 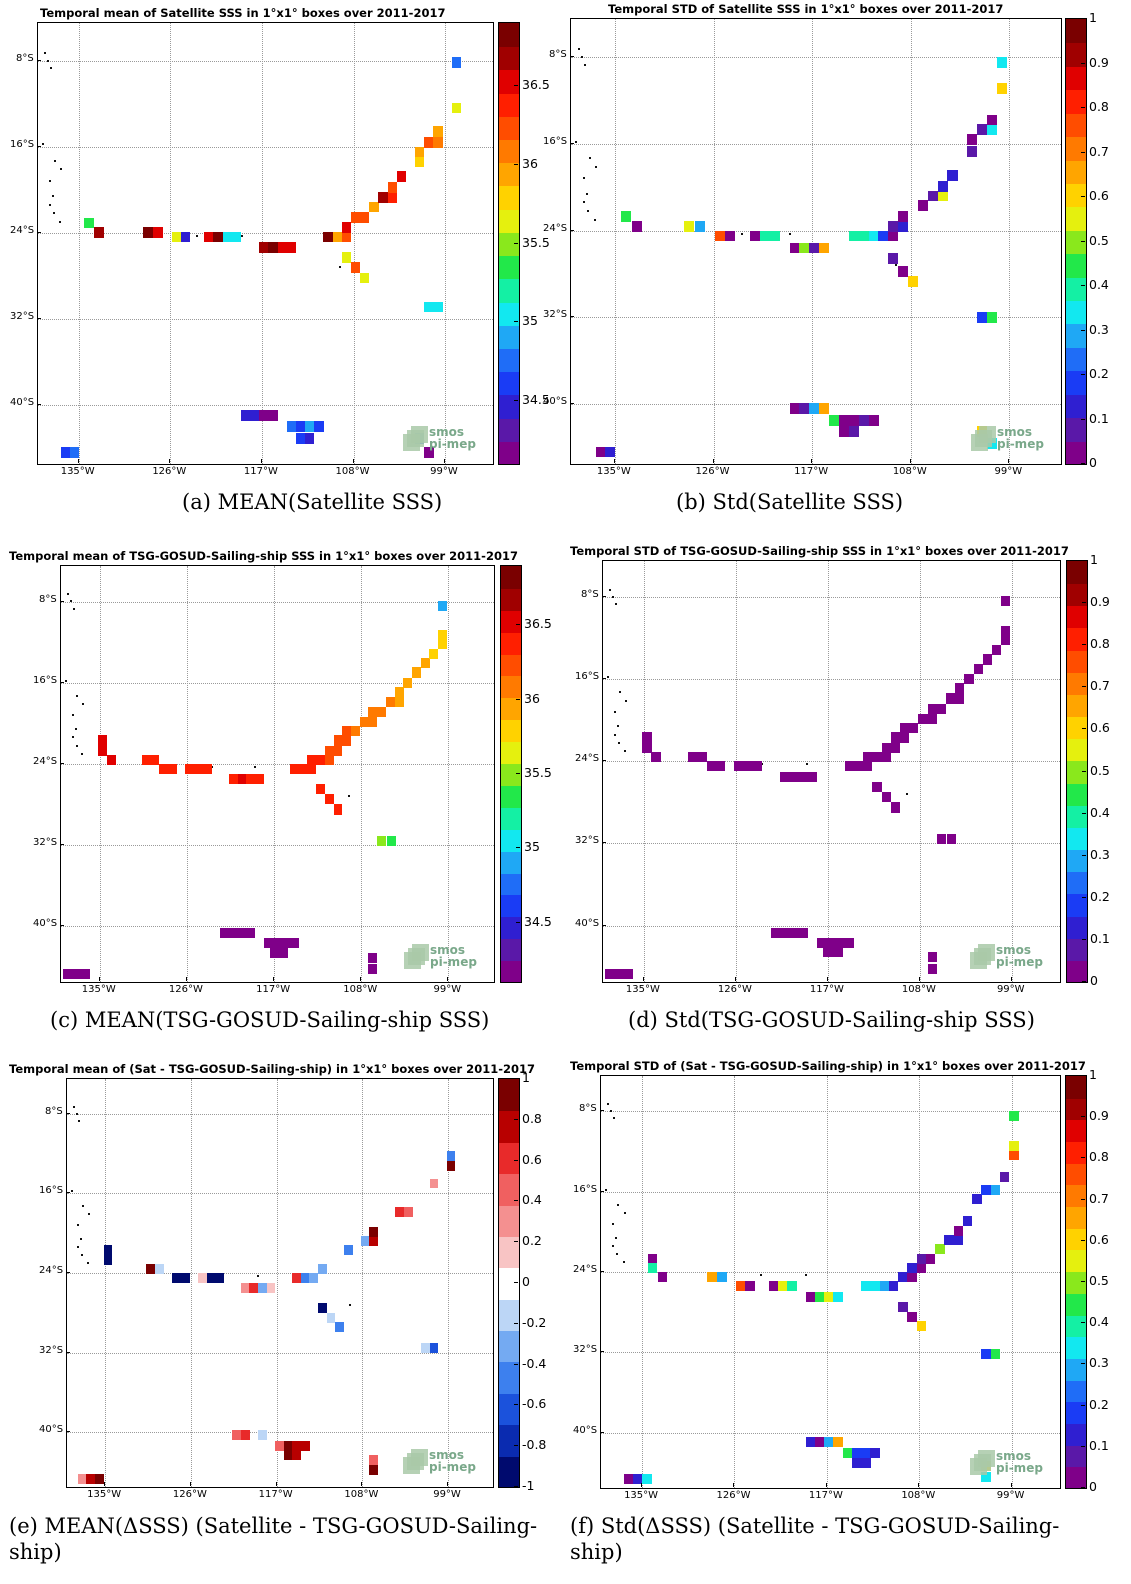 What do you see at coordinates (39, 232) in the screenshot?
I see `panel-1-y-tick` at bounding box center [39, 232].